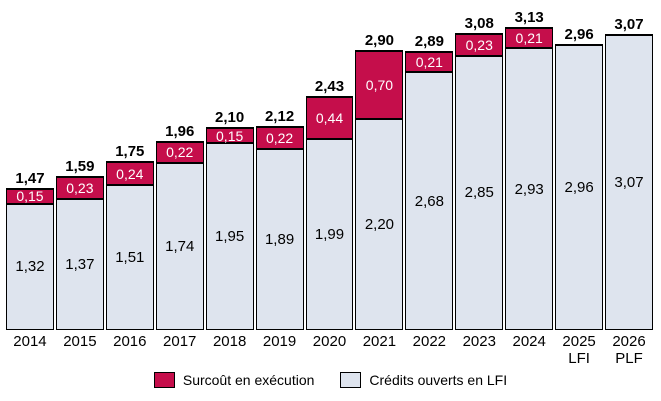  I want to click on bar-2022: 2,89 0,21 2,68, so click(429, 182).